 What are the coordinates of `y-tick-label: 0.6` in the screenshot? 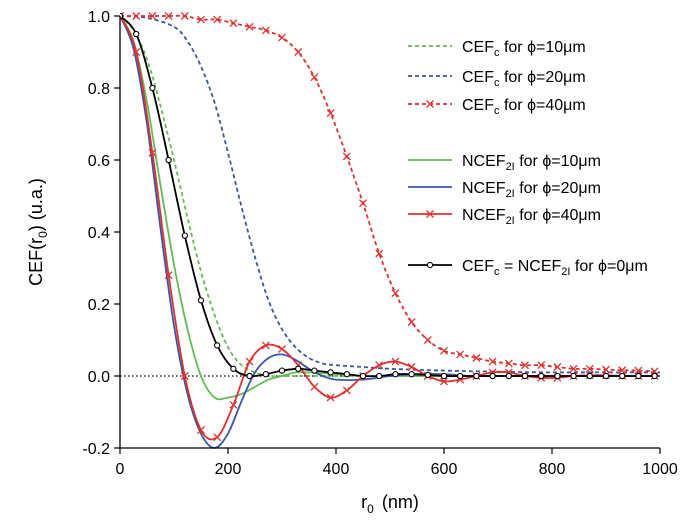 It's located at (99, 161).